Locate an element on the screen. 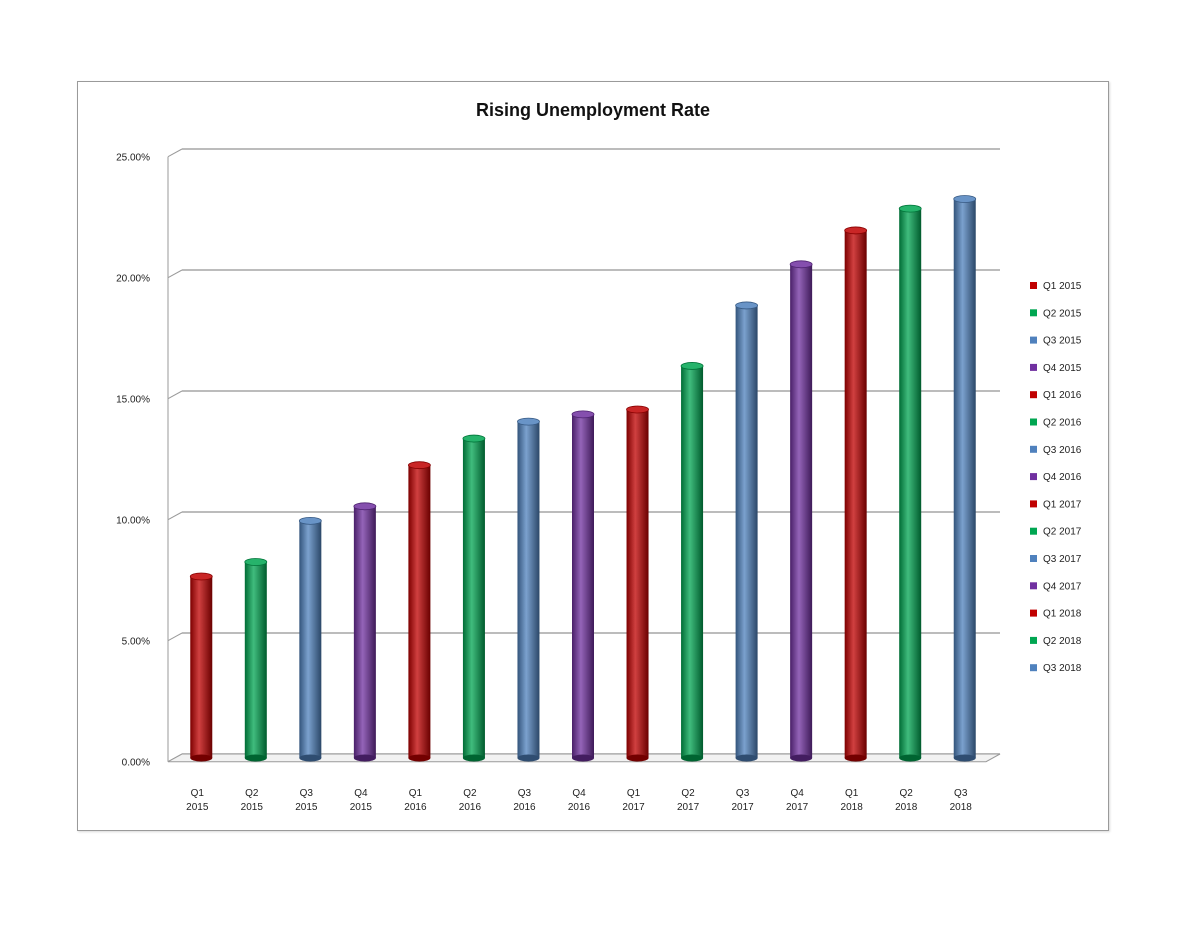 This screenshot has height=928, width=1200. y-tick-label: 20.00% is located at coordinates (133, 279).